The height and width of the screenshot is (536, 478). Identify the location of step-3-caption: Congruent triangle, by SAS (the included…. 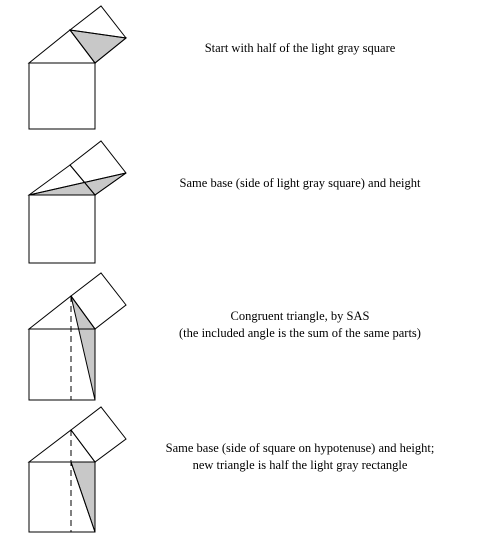
(300, 325).